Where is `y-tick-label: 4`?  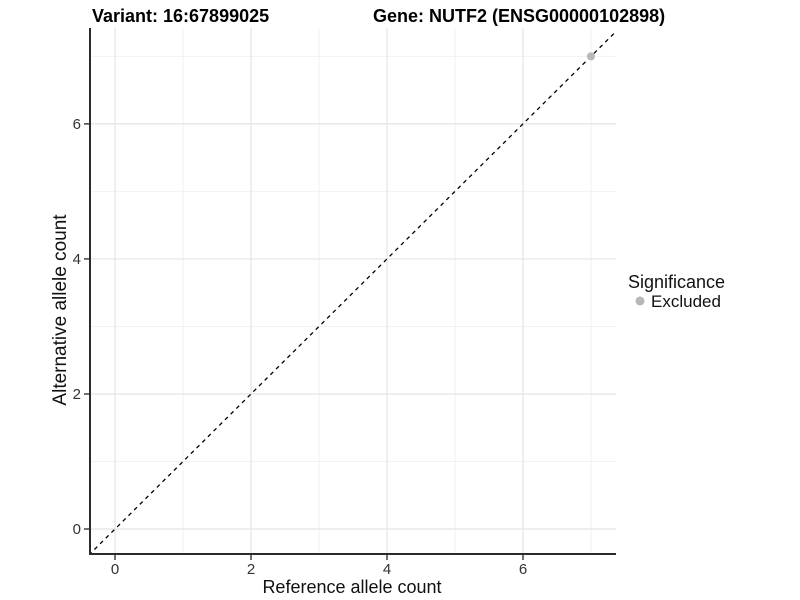
y-tick-label: 4 is located at coordinates (77, 259).